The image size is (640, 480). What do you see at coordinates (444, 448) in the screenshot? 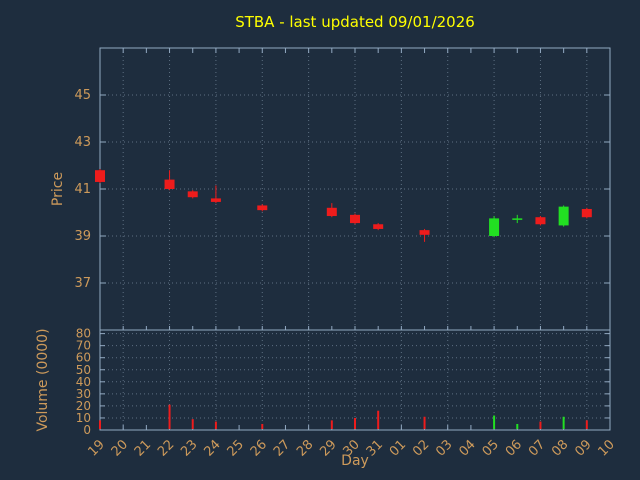
I see `svg-text: 03` at bounding box center [444, 448].